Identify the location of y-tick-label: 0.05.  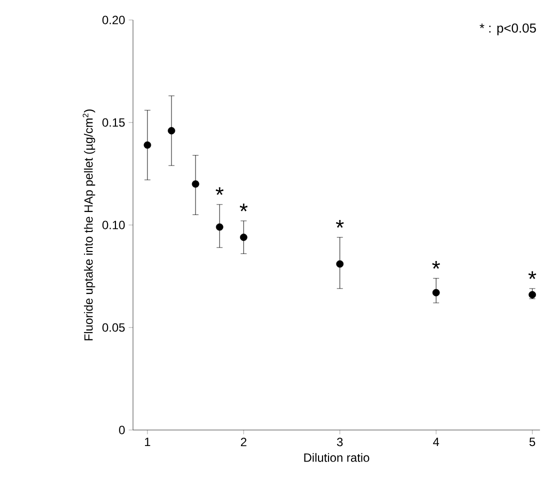
(113, 327).